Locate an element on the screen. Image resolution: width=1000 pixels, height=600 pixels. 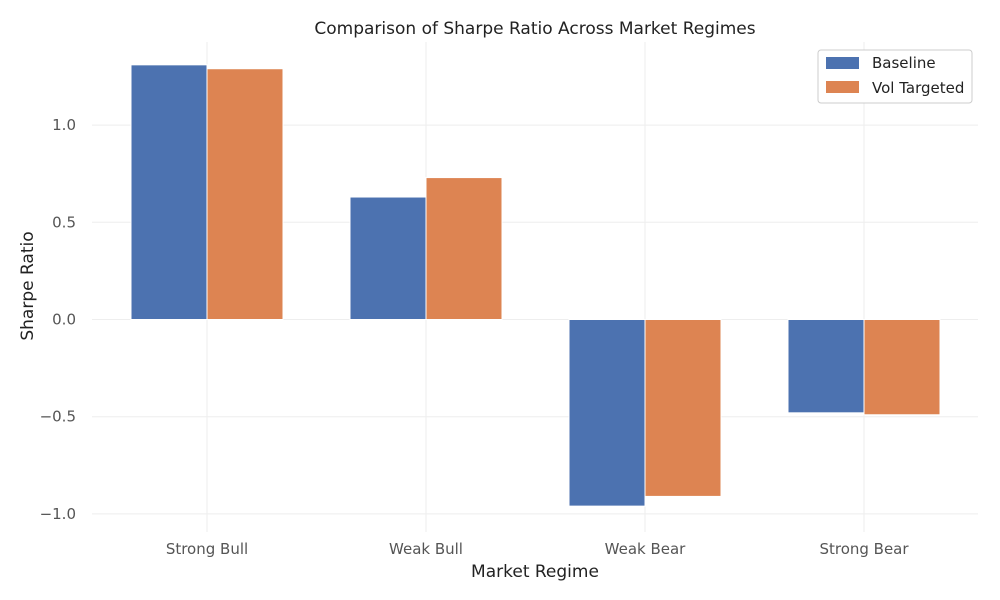
x-tick-label: Weak Bear is located at coordinates (646, 549).